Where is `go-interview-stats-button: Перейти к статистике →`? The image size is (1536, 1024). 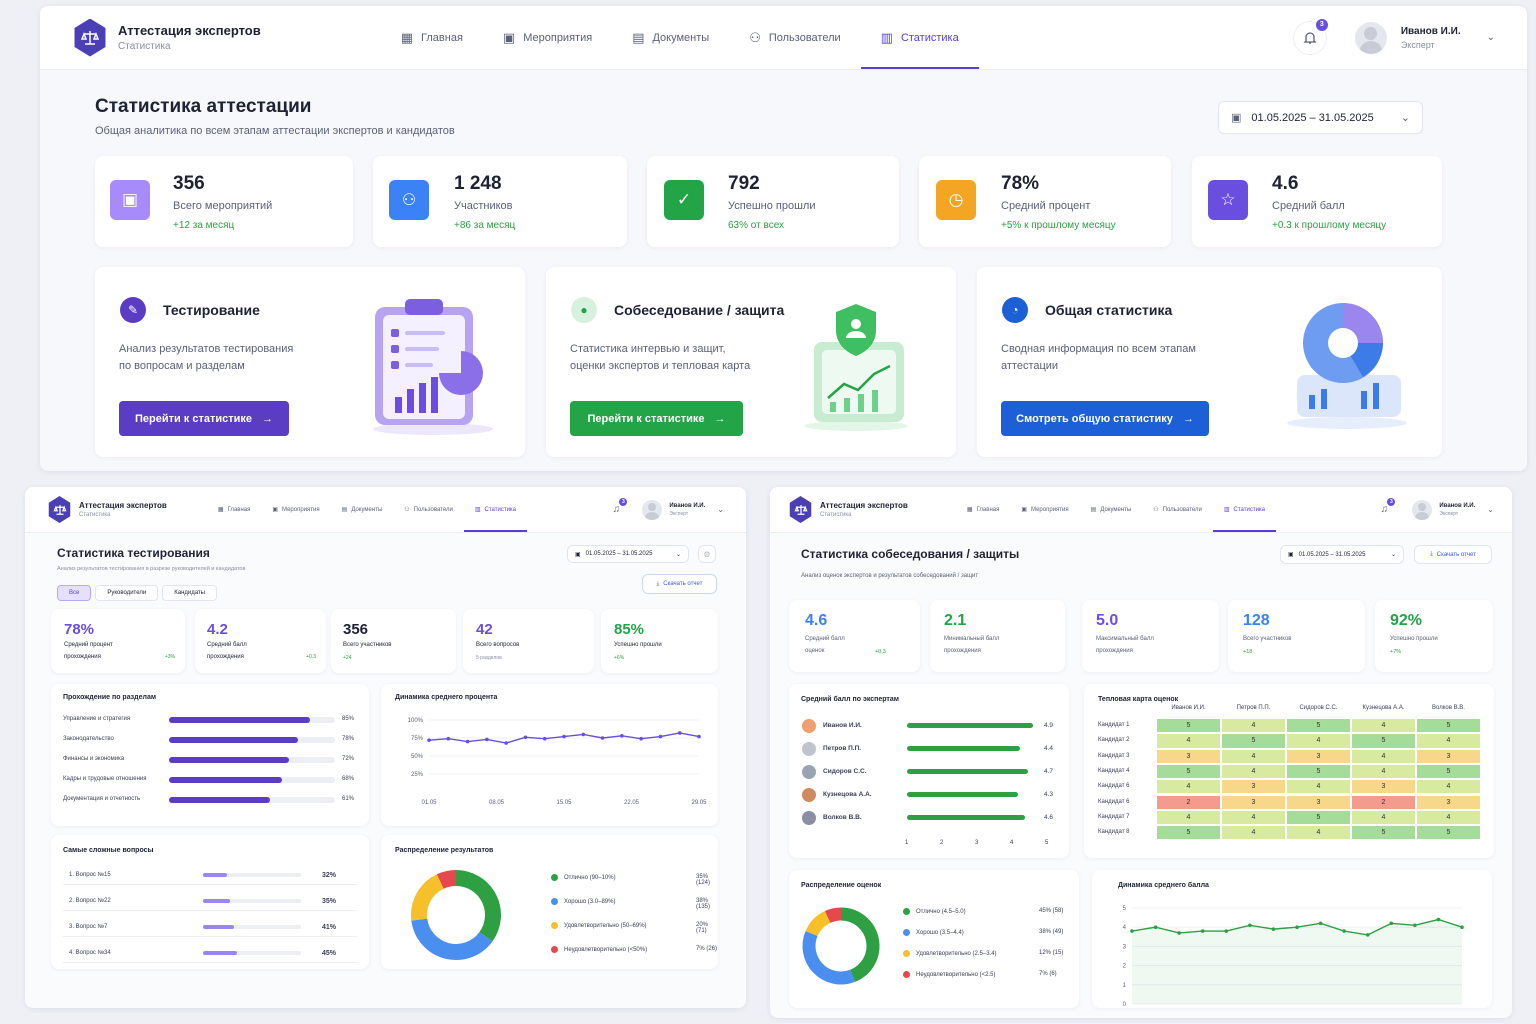
go-interview-stats-button: Перейти к статистике → is located at coordinates (656, 418).